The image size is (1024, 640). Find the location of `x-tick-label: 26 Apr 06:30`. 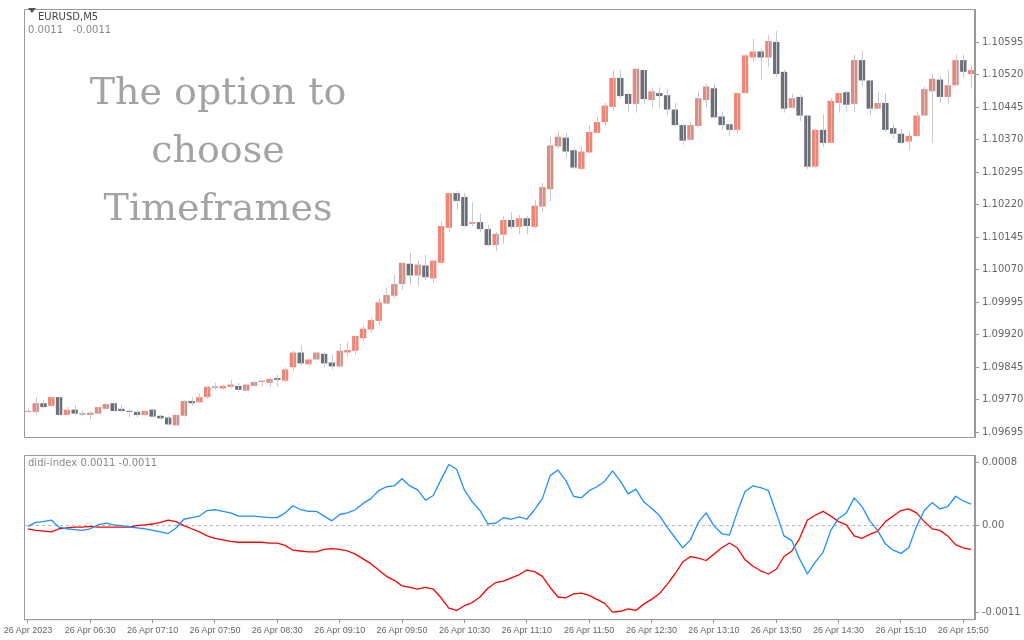

x-tick-label: 26 Apr 06:30 is located at coordinates (90, 630).